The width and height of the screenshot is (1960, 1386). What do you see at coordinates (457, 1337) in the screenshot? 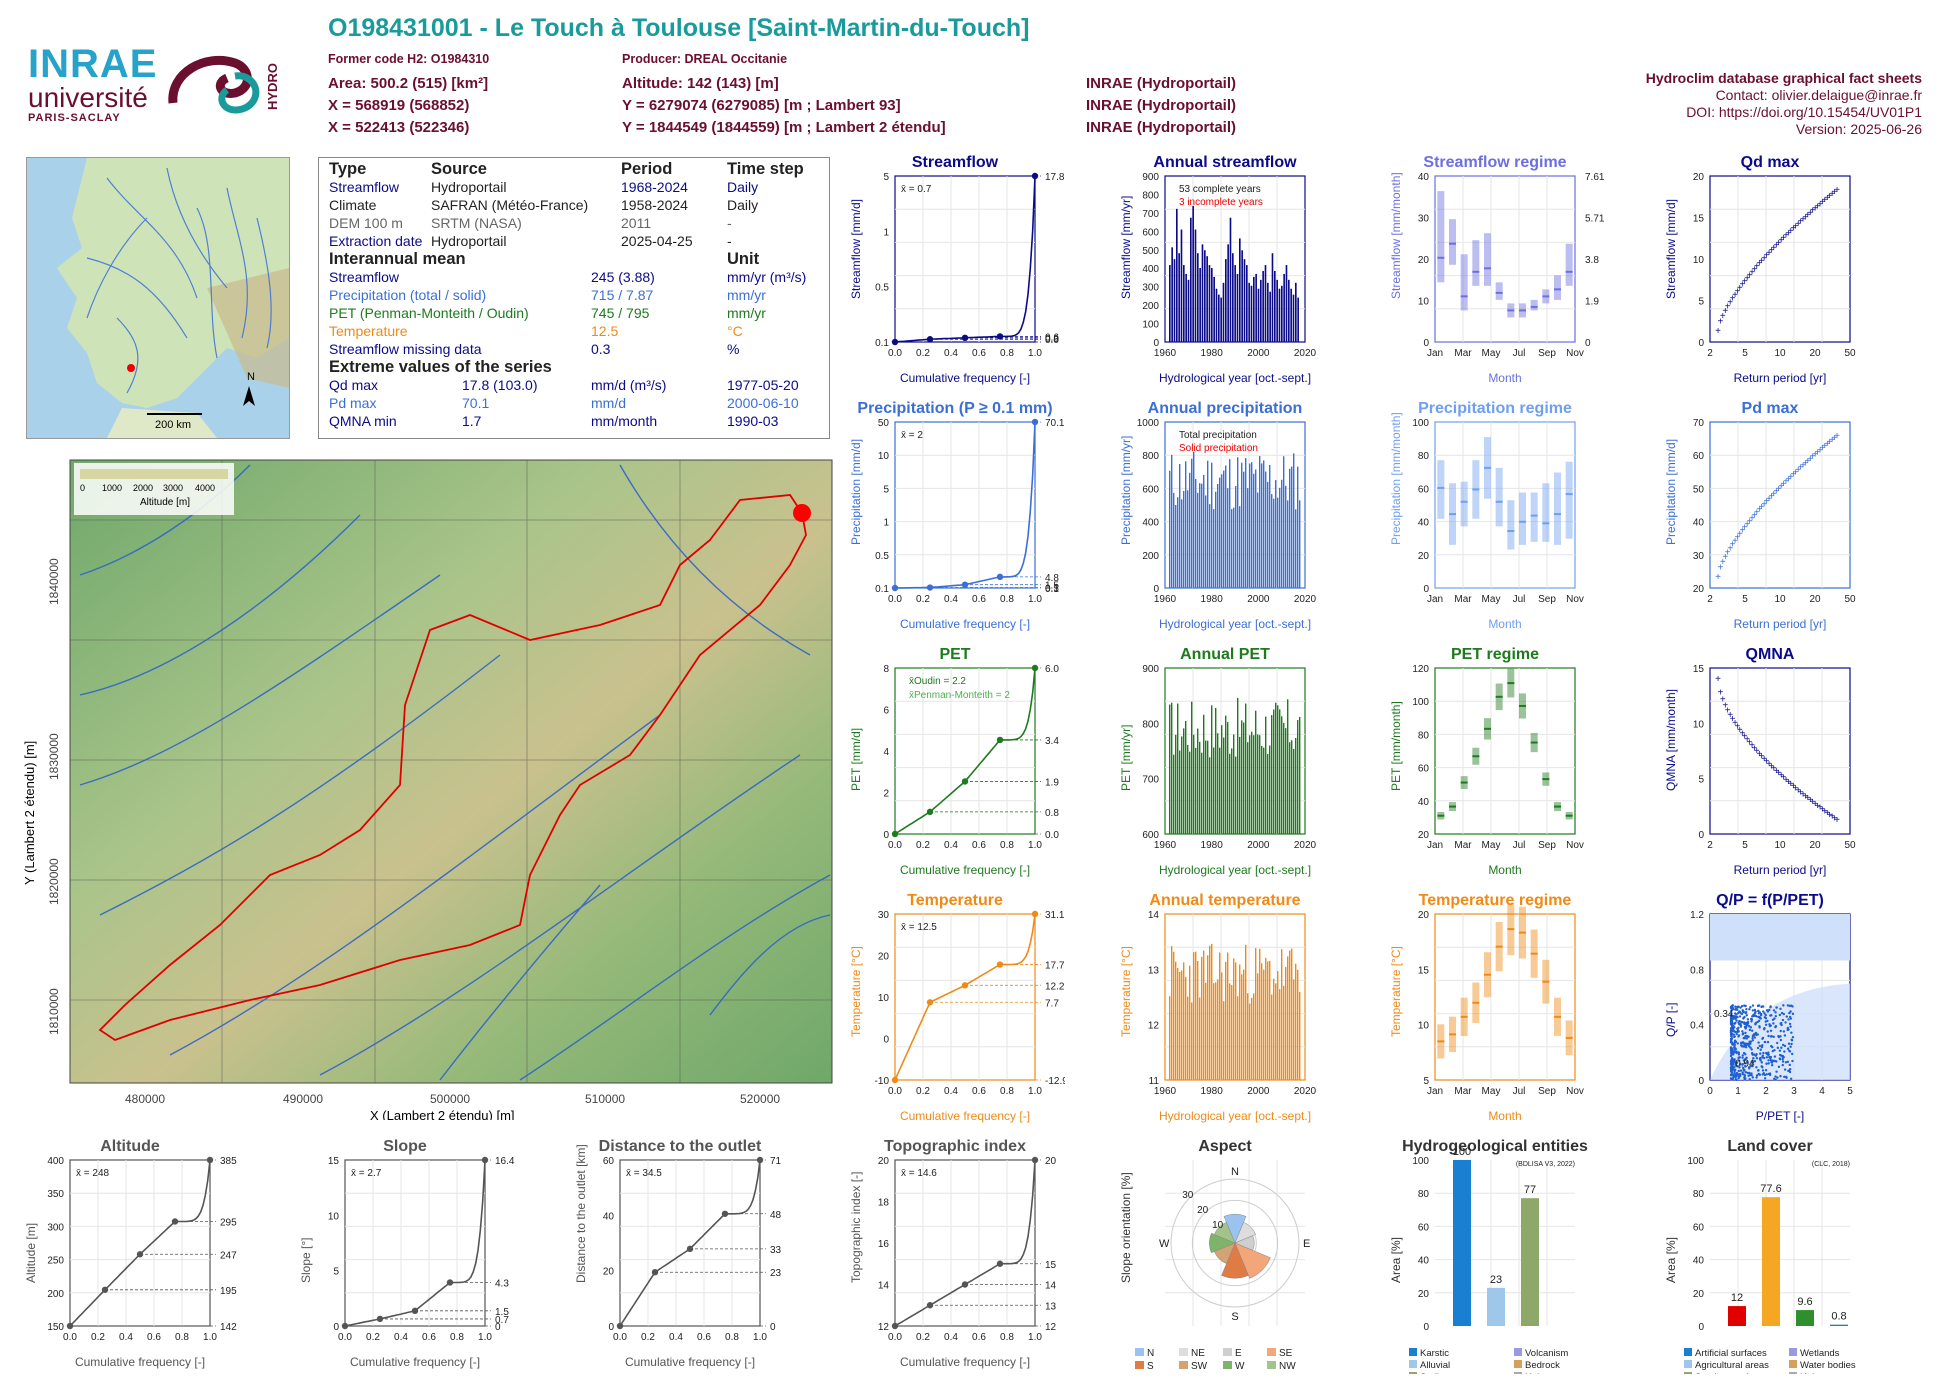
I see `x-tick-label: 0.8` at bounding box center [457, 1337].